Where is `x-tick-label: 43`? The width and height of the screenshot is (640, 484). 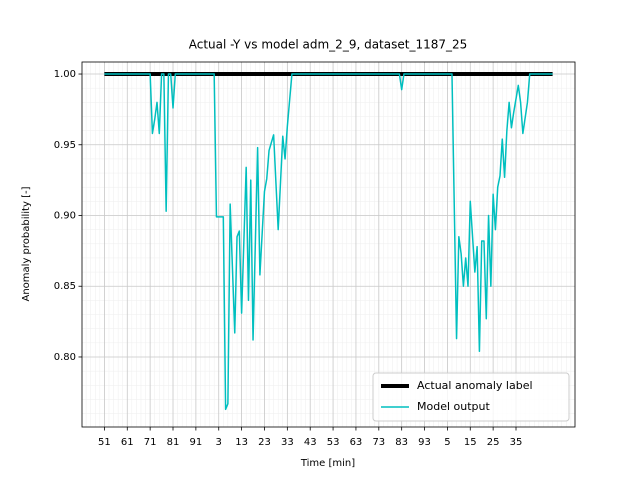
x-tick-label: 43 is located at coordinates (310, 442).